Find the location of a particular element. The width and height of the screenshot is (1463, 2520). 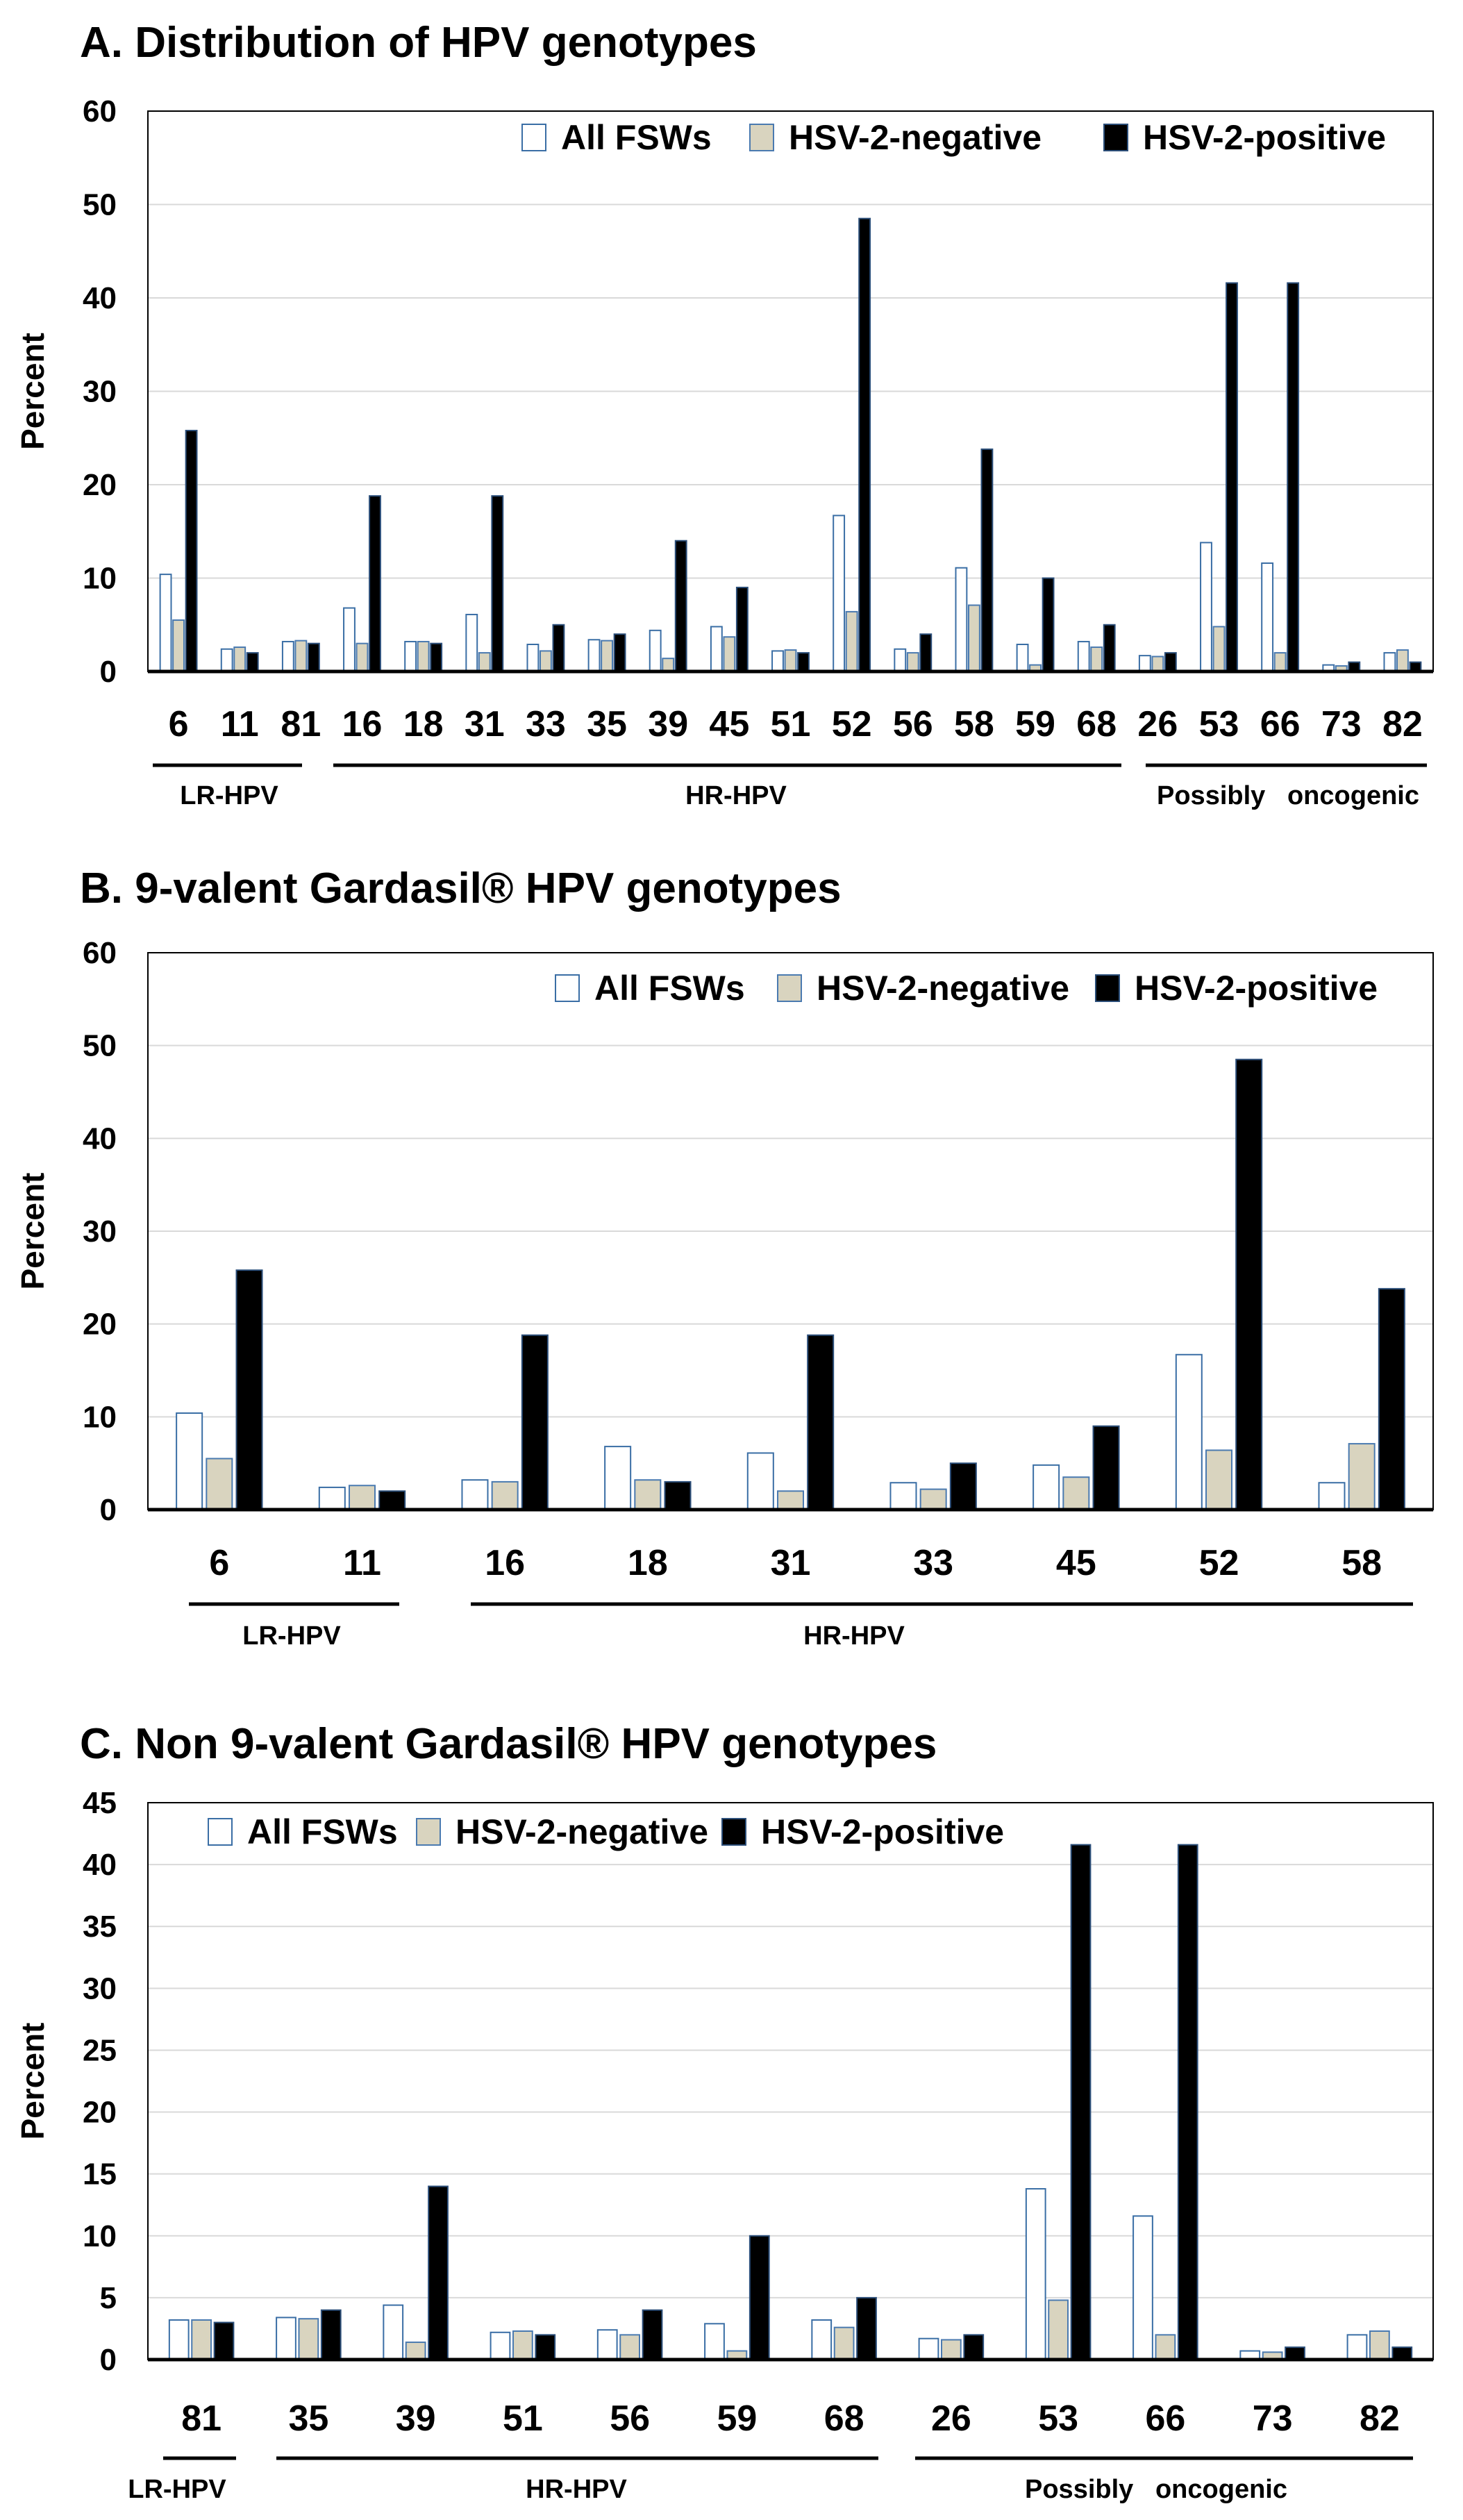

panel-c-x-tick-label: 66 is located at coordinates (1165, 2419).